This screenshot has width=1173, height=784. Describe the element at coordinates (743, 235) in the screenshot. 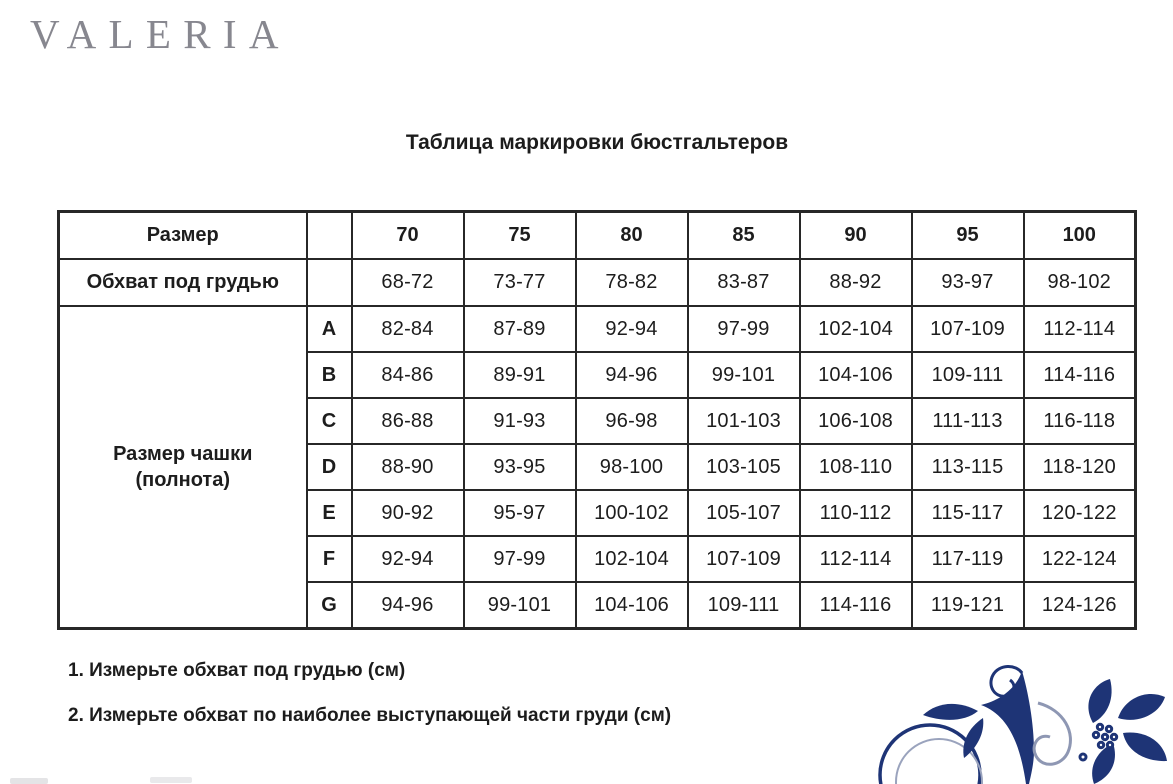

I see `size-header-cell: 85` at that location.